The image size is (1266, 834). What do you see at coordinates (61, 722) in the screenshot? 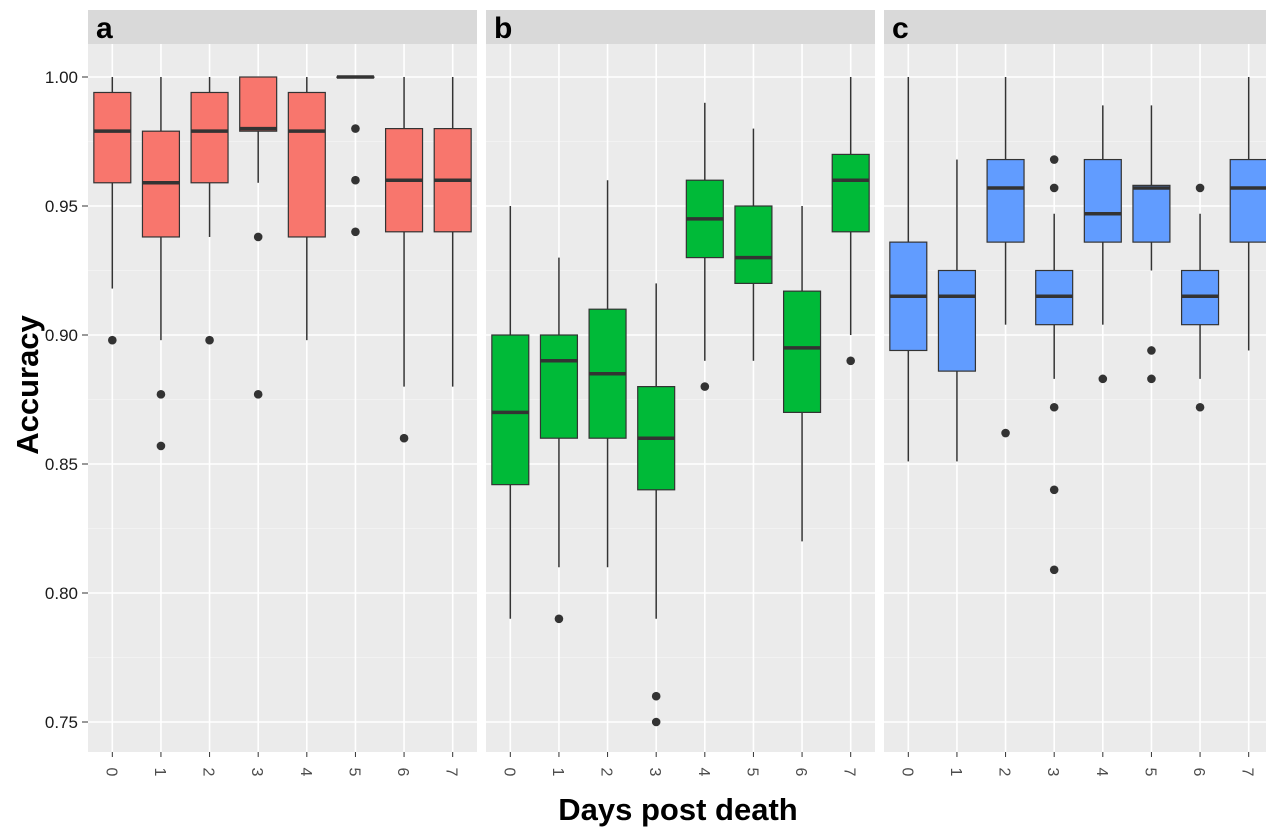
I see `y-tick-label: 0.75` at bounding box center [61, 722].